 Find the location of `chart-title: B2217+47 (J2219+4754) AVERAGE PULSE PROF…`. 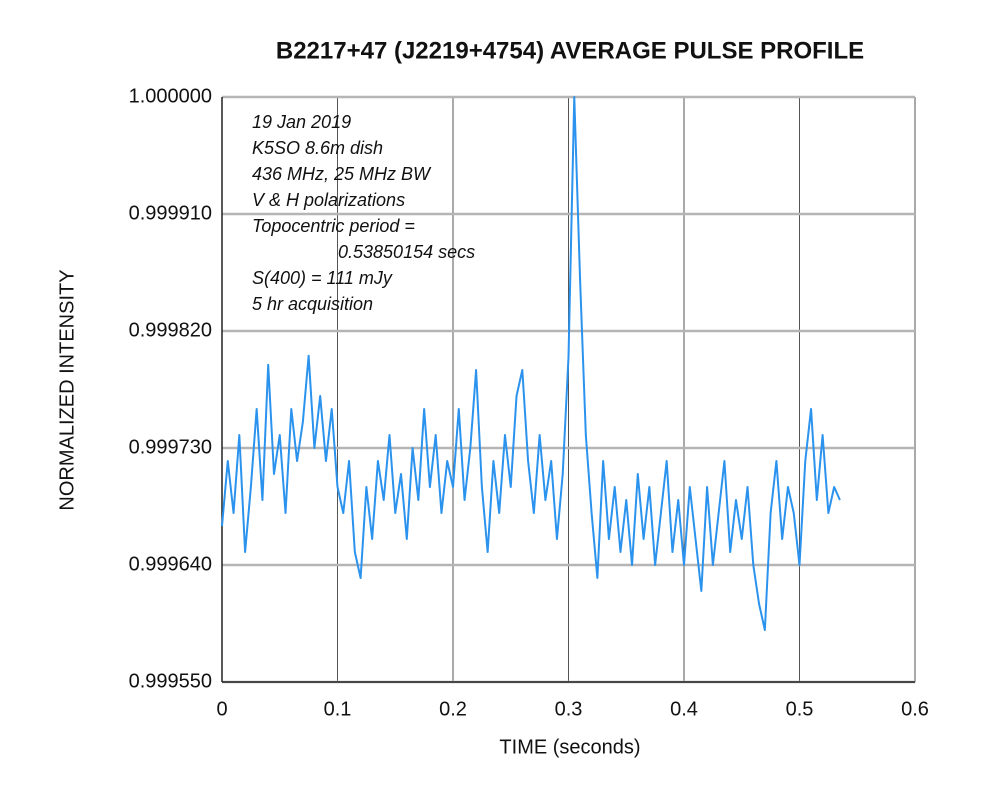

chart-title: B2217+47 (J2219+4754) AVERAGE PULSE PROF… is located at coordinates (570, 50).